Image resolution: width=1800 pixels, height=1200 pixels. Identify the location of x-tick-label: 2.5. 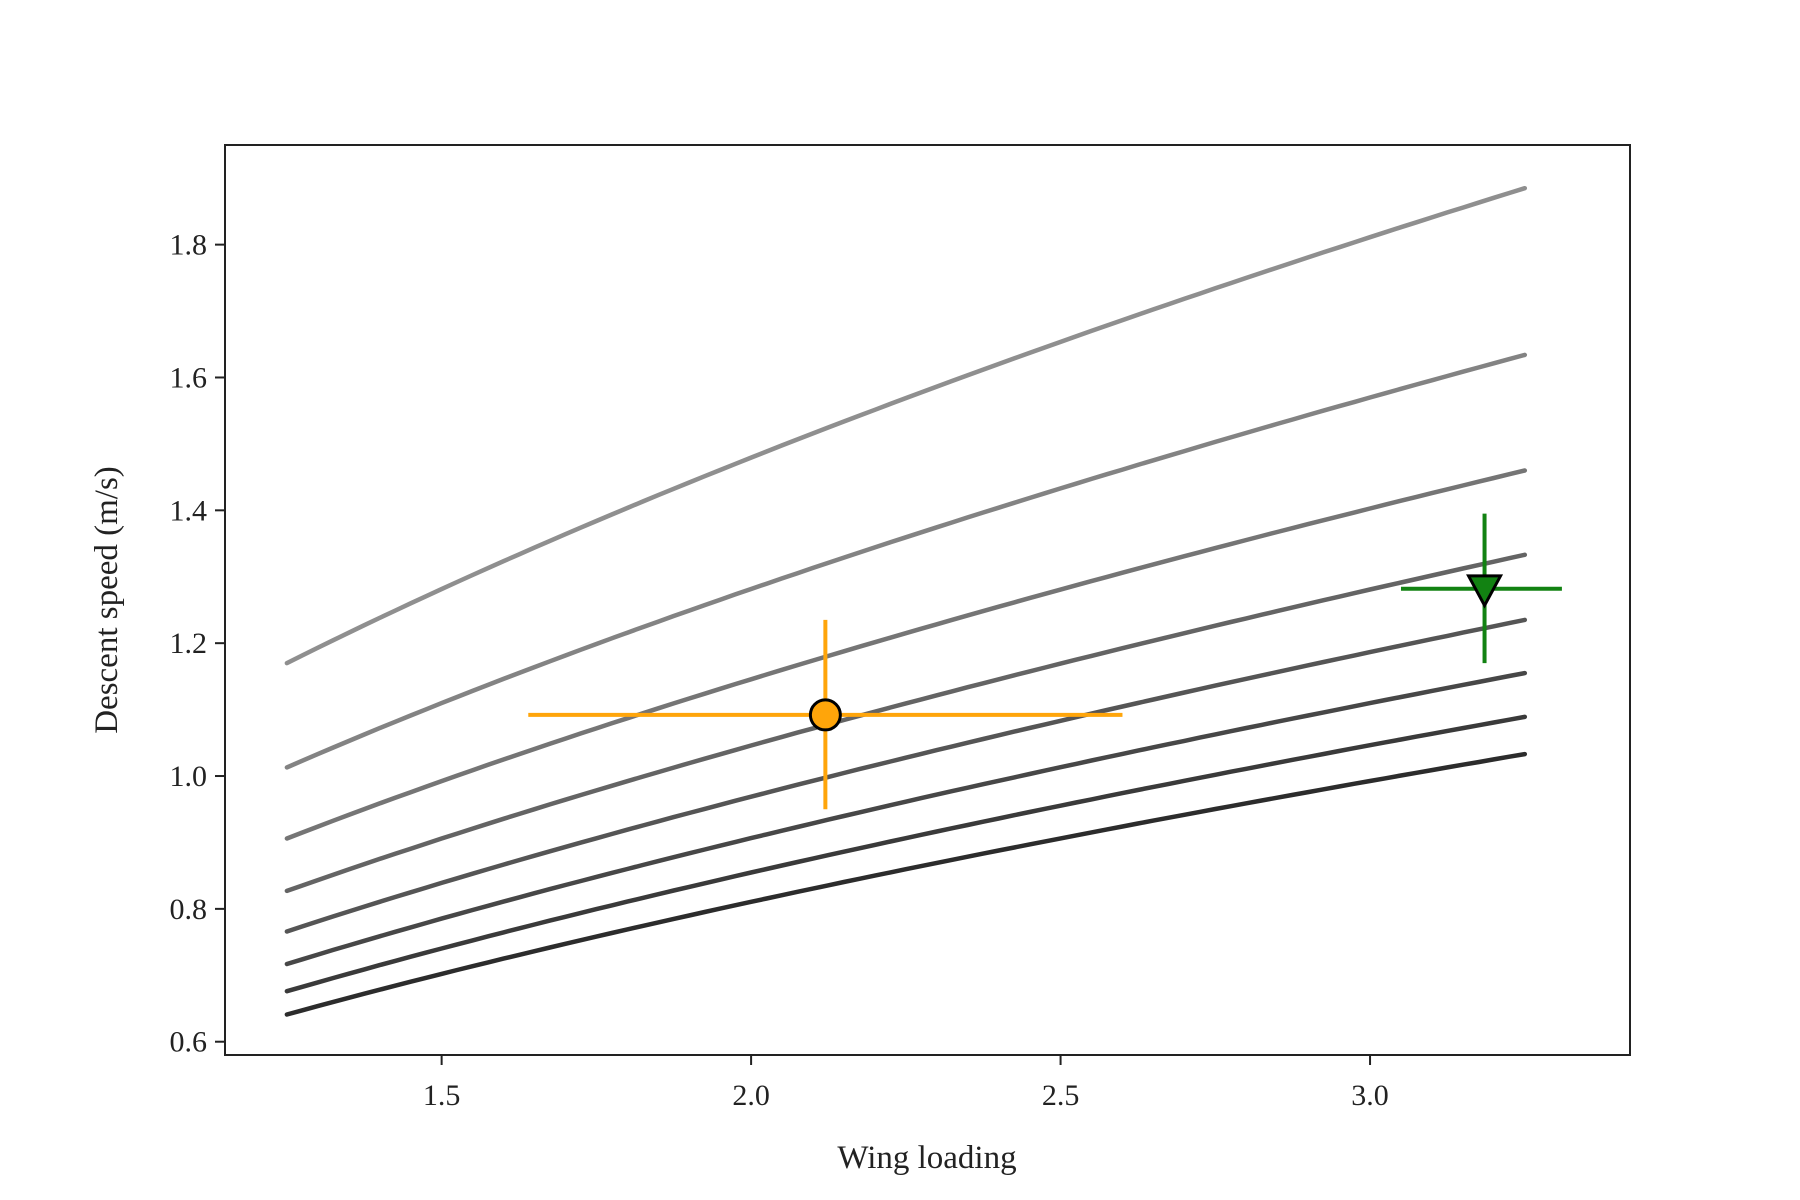
(1061, 1095).